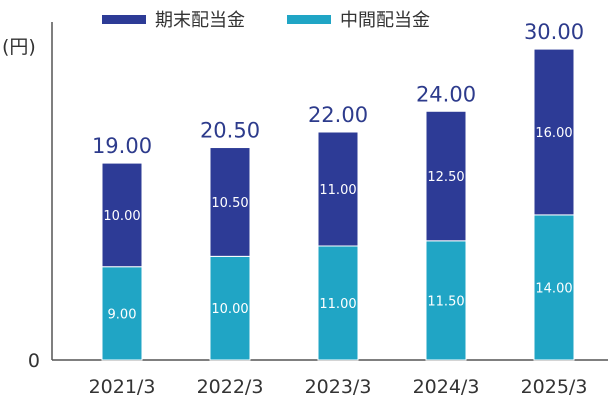 This screenshot has height=402, width=616. I want to click on bar-total-label: 30.00, so click(554, 32).